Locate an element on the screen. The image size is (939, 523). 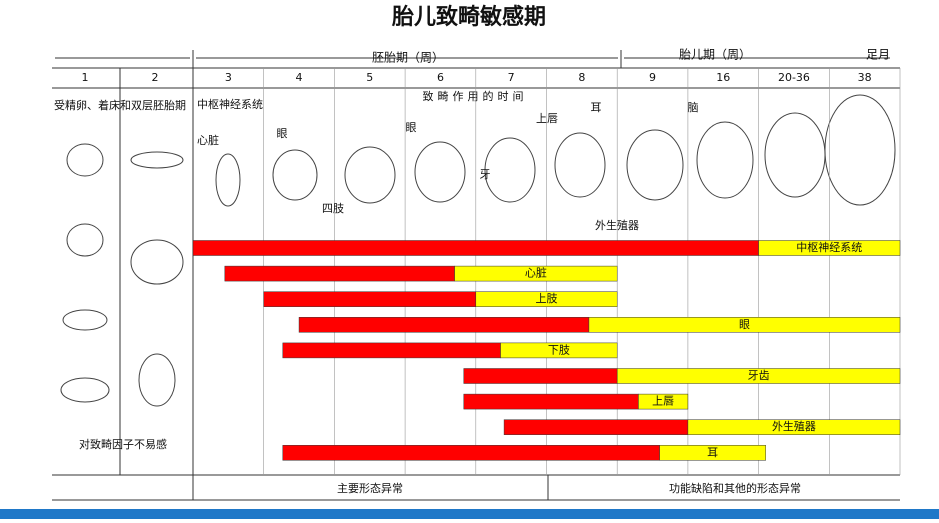
bar-label: 中枢神经系统 is located at coordinates (829, 247).